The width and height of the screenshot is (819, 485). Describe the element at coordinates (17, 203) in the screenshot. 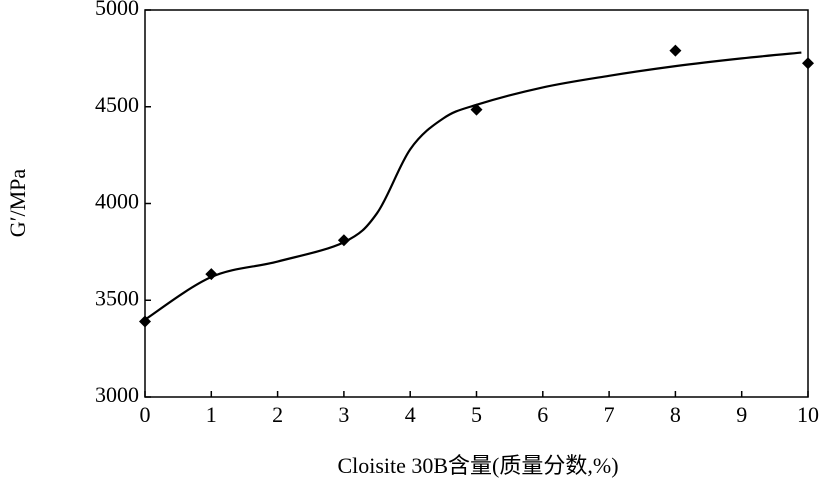

I see `y-axis-label: G′/MPa` at that location.